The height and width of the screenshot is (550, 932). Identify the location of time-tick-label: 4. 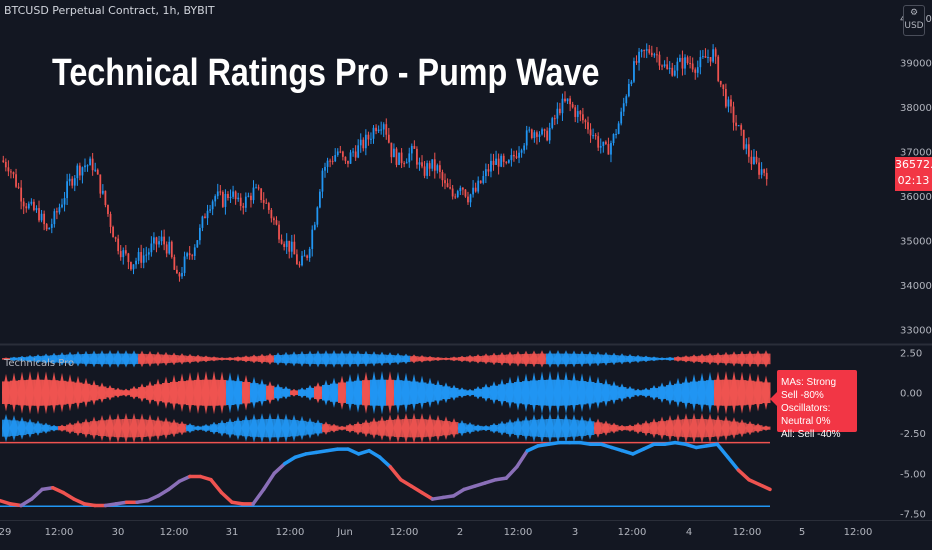
(689, 532).